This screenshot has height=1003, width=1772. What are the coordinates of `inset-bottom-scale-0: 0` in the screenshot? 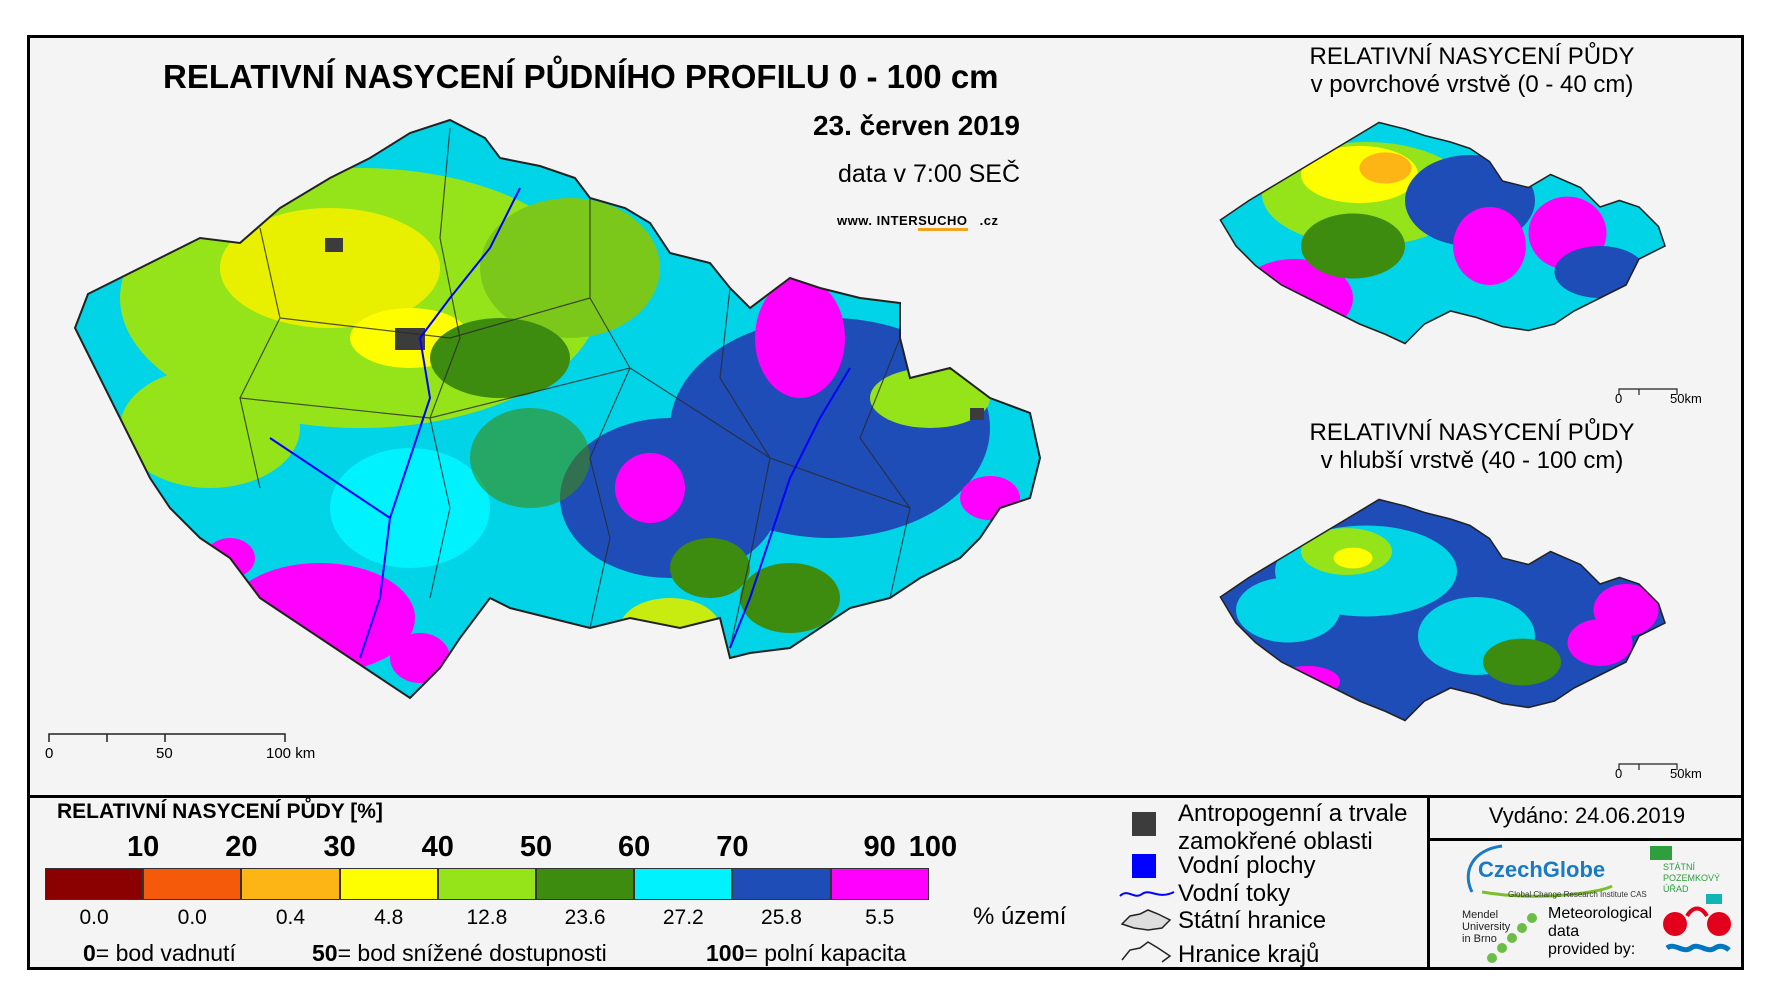 It's located at (1619, 773).